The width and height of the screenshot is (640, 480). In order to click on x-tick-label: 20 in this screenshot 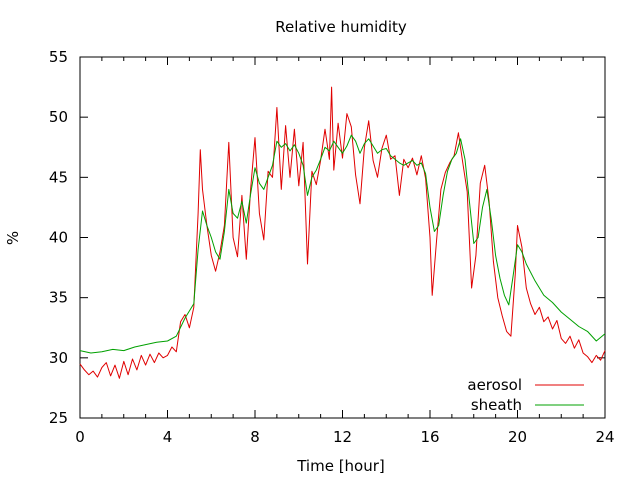, I will do `click(517, 437)`.